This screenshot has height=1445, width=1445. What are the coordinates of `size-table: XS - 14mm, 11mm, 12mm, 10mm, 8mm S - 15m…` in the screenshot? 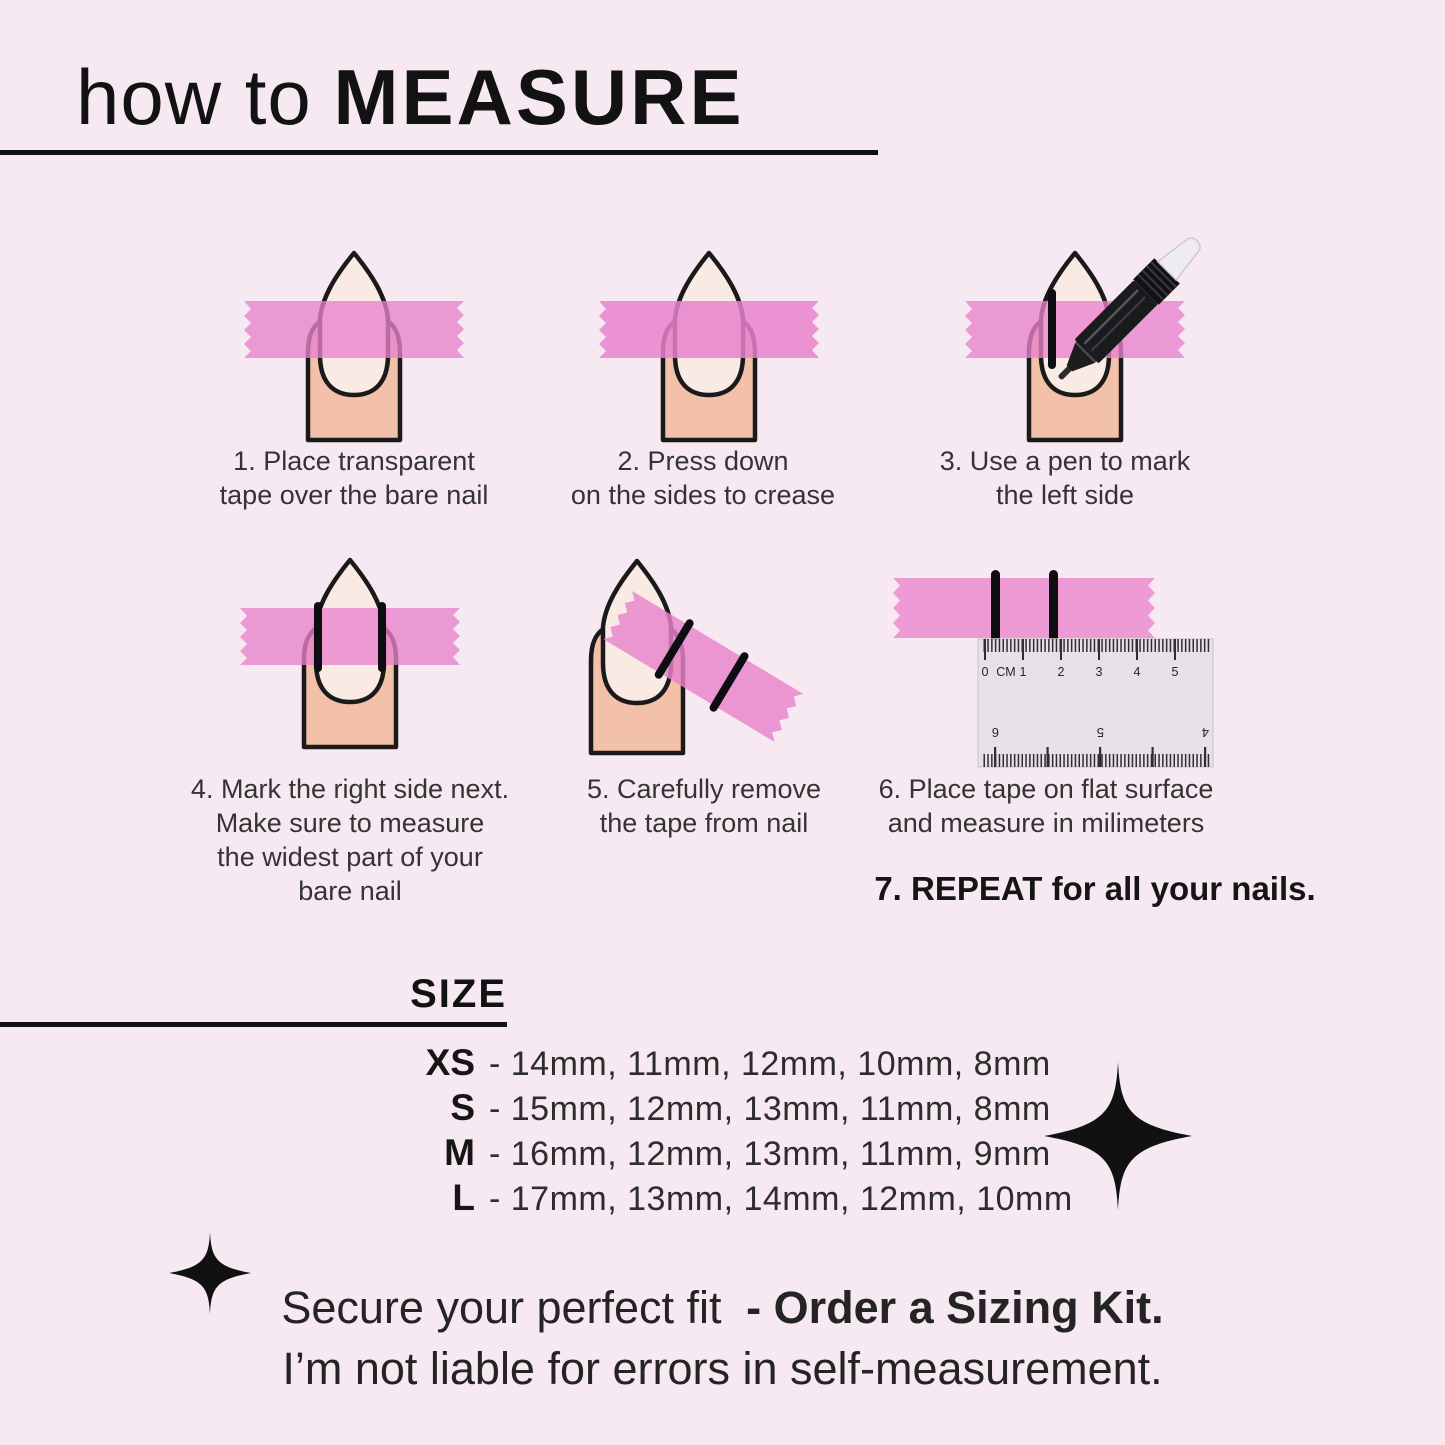 It's located at (550, 1132).